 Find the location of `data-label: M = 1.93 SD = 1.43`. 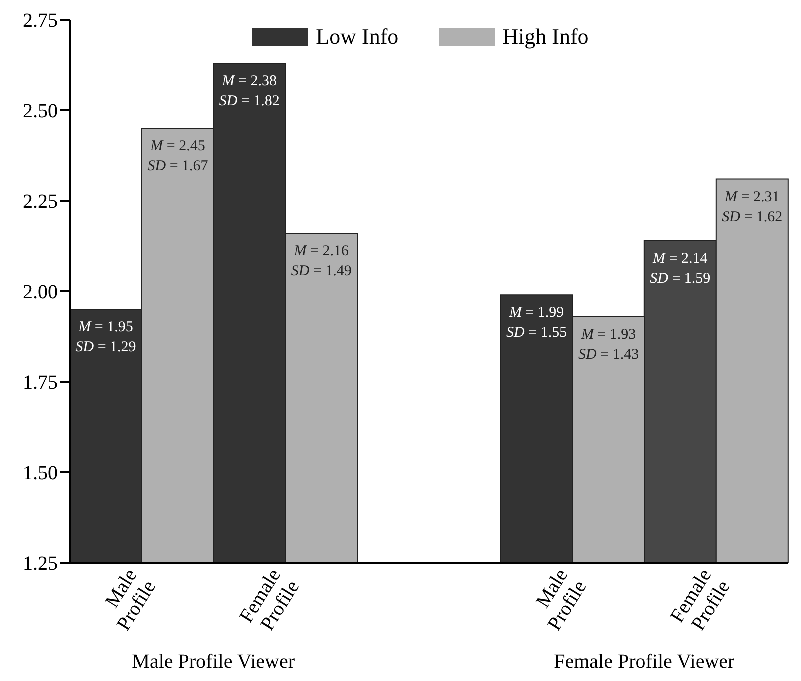

data-label: M = 1.93 SD = 1.43 is located at coordinates (609, 344).